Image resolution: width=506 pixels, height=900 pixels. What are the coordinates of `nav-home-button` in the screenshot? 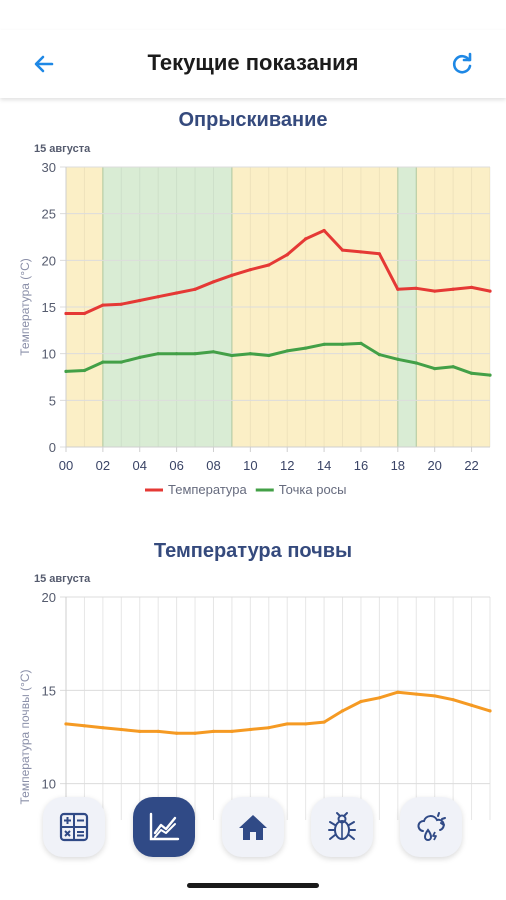 It's located at (253, 827).